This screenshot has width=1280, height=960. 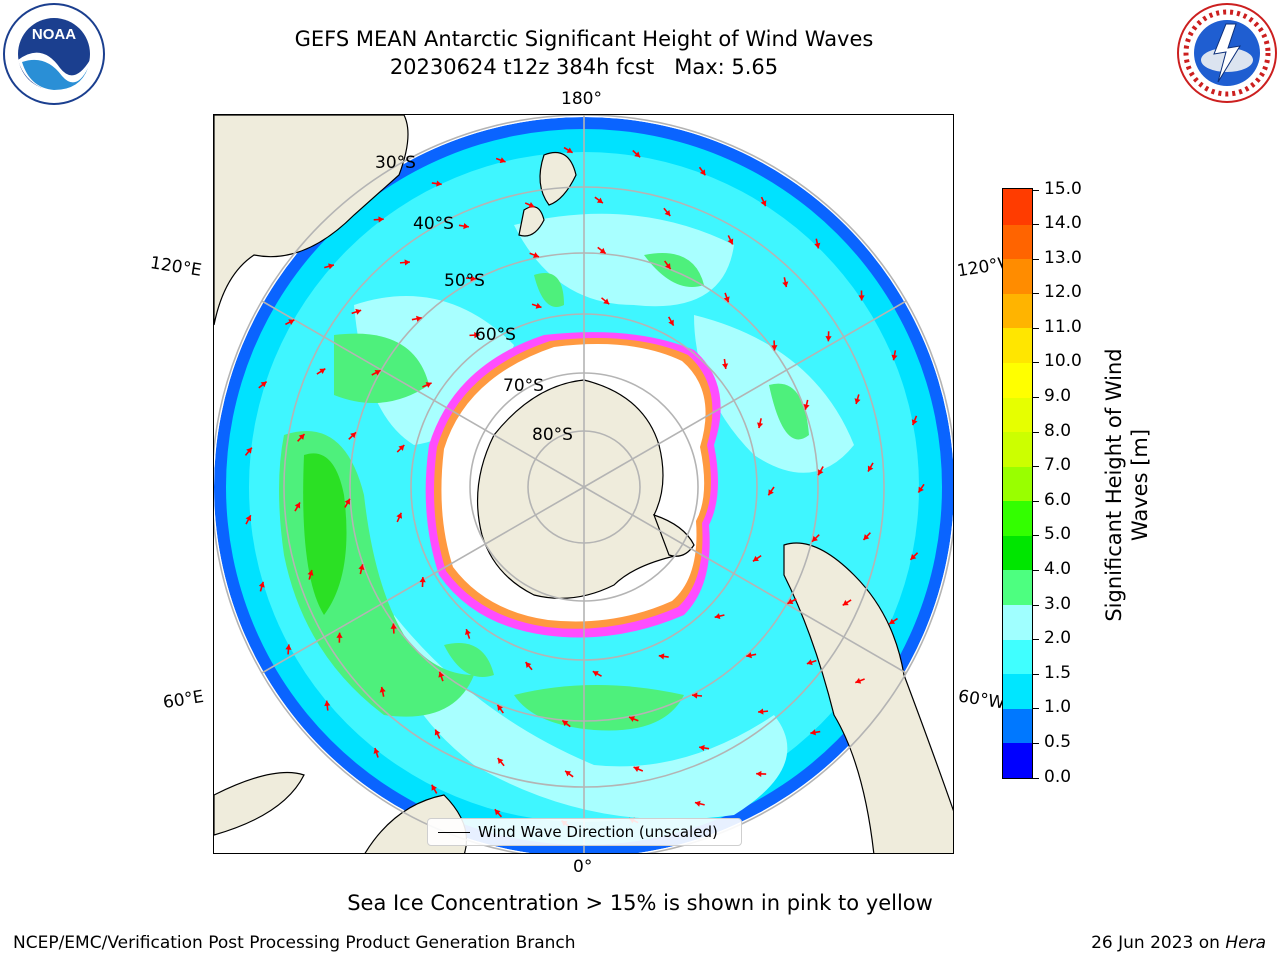 What do you see at coordinates (584, 832) in the screenshot?
I see `map-legend: Wind Wave Direction (unscaled)` at bounding box center [584, 832].